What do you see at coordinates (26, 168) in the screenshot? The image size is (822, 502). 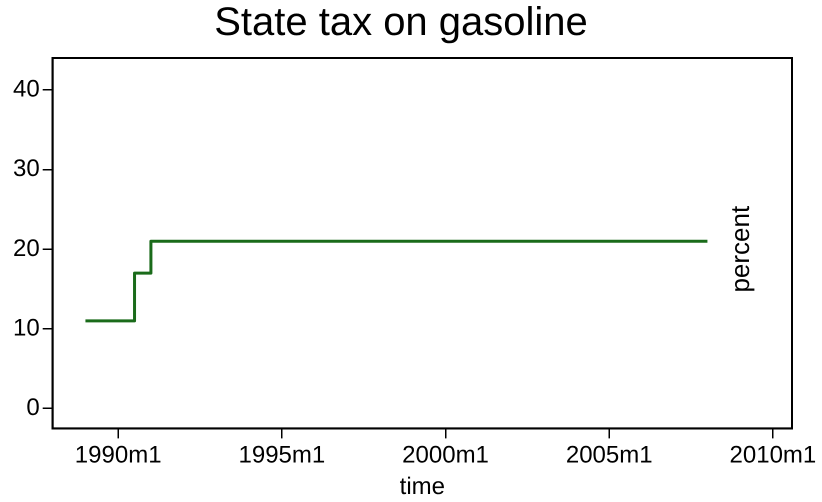 I see `y-tick-label: 30` at bounding box center [26, 168].